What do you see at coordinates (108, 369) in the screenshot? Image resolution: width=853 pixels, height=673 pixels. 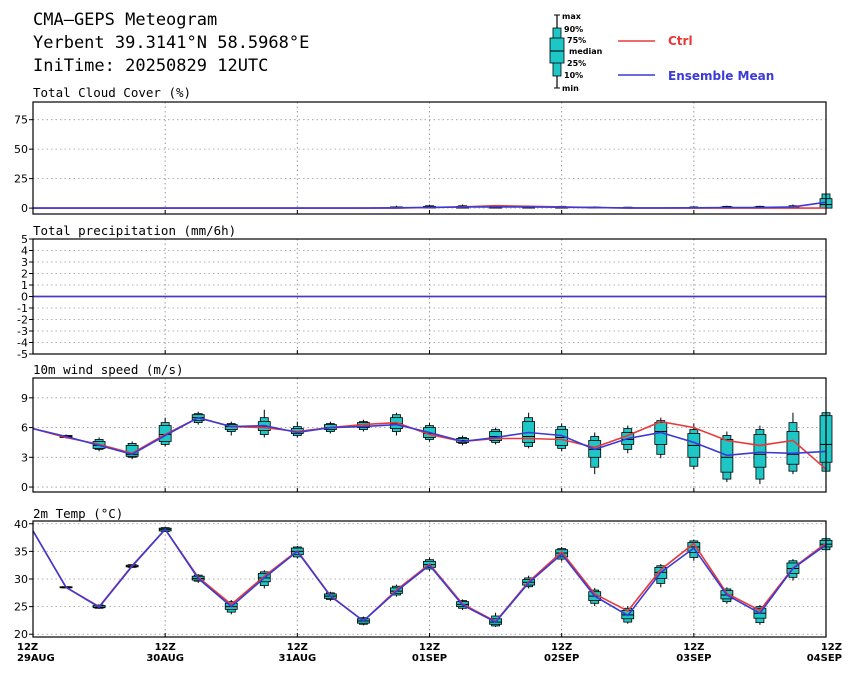 I see `panel-title-wind: 10m wind speed (m/s)` at bounding box center [108, 369].